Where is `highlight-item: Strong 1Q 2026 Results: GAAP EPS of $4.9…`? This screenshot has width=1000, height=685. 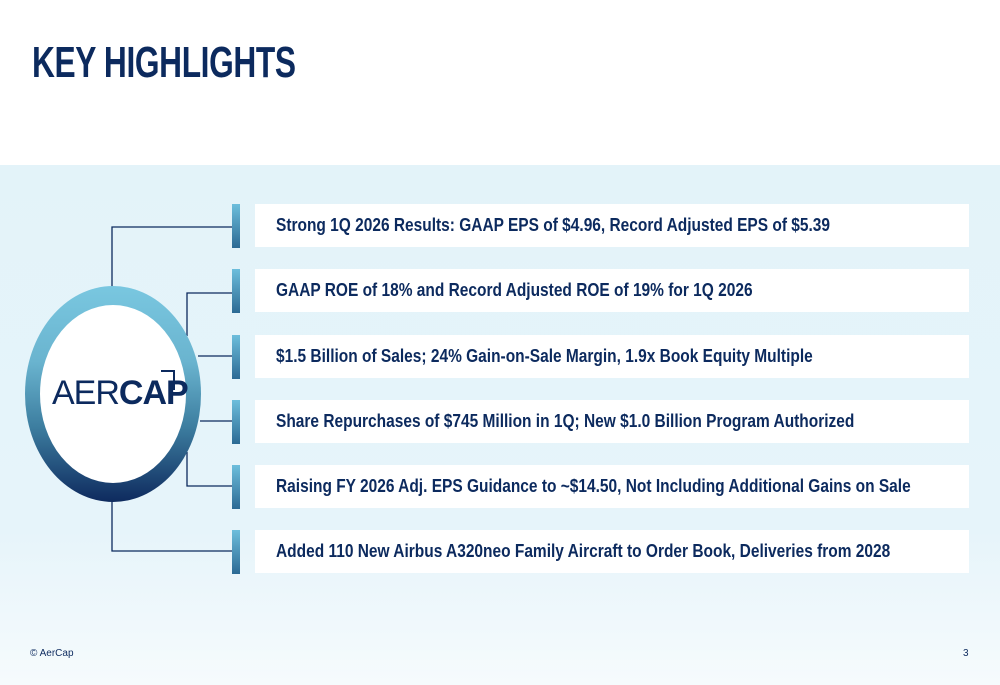 highlight-item: Strong 1Q 2026 Results: GAAP EPS of $4.9… is located at coordinates (612, 225).